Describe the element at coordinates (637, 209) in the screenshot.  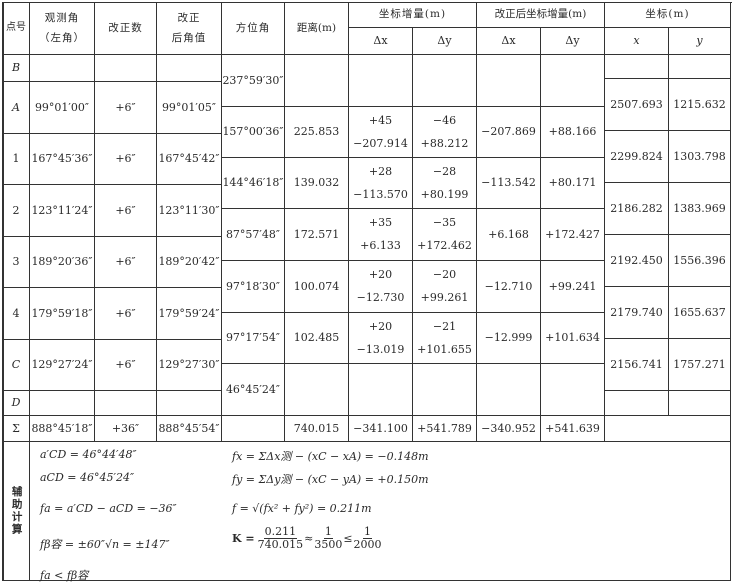
I see `coord-x: 2186.282` at that location.